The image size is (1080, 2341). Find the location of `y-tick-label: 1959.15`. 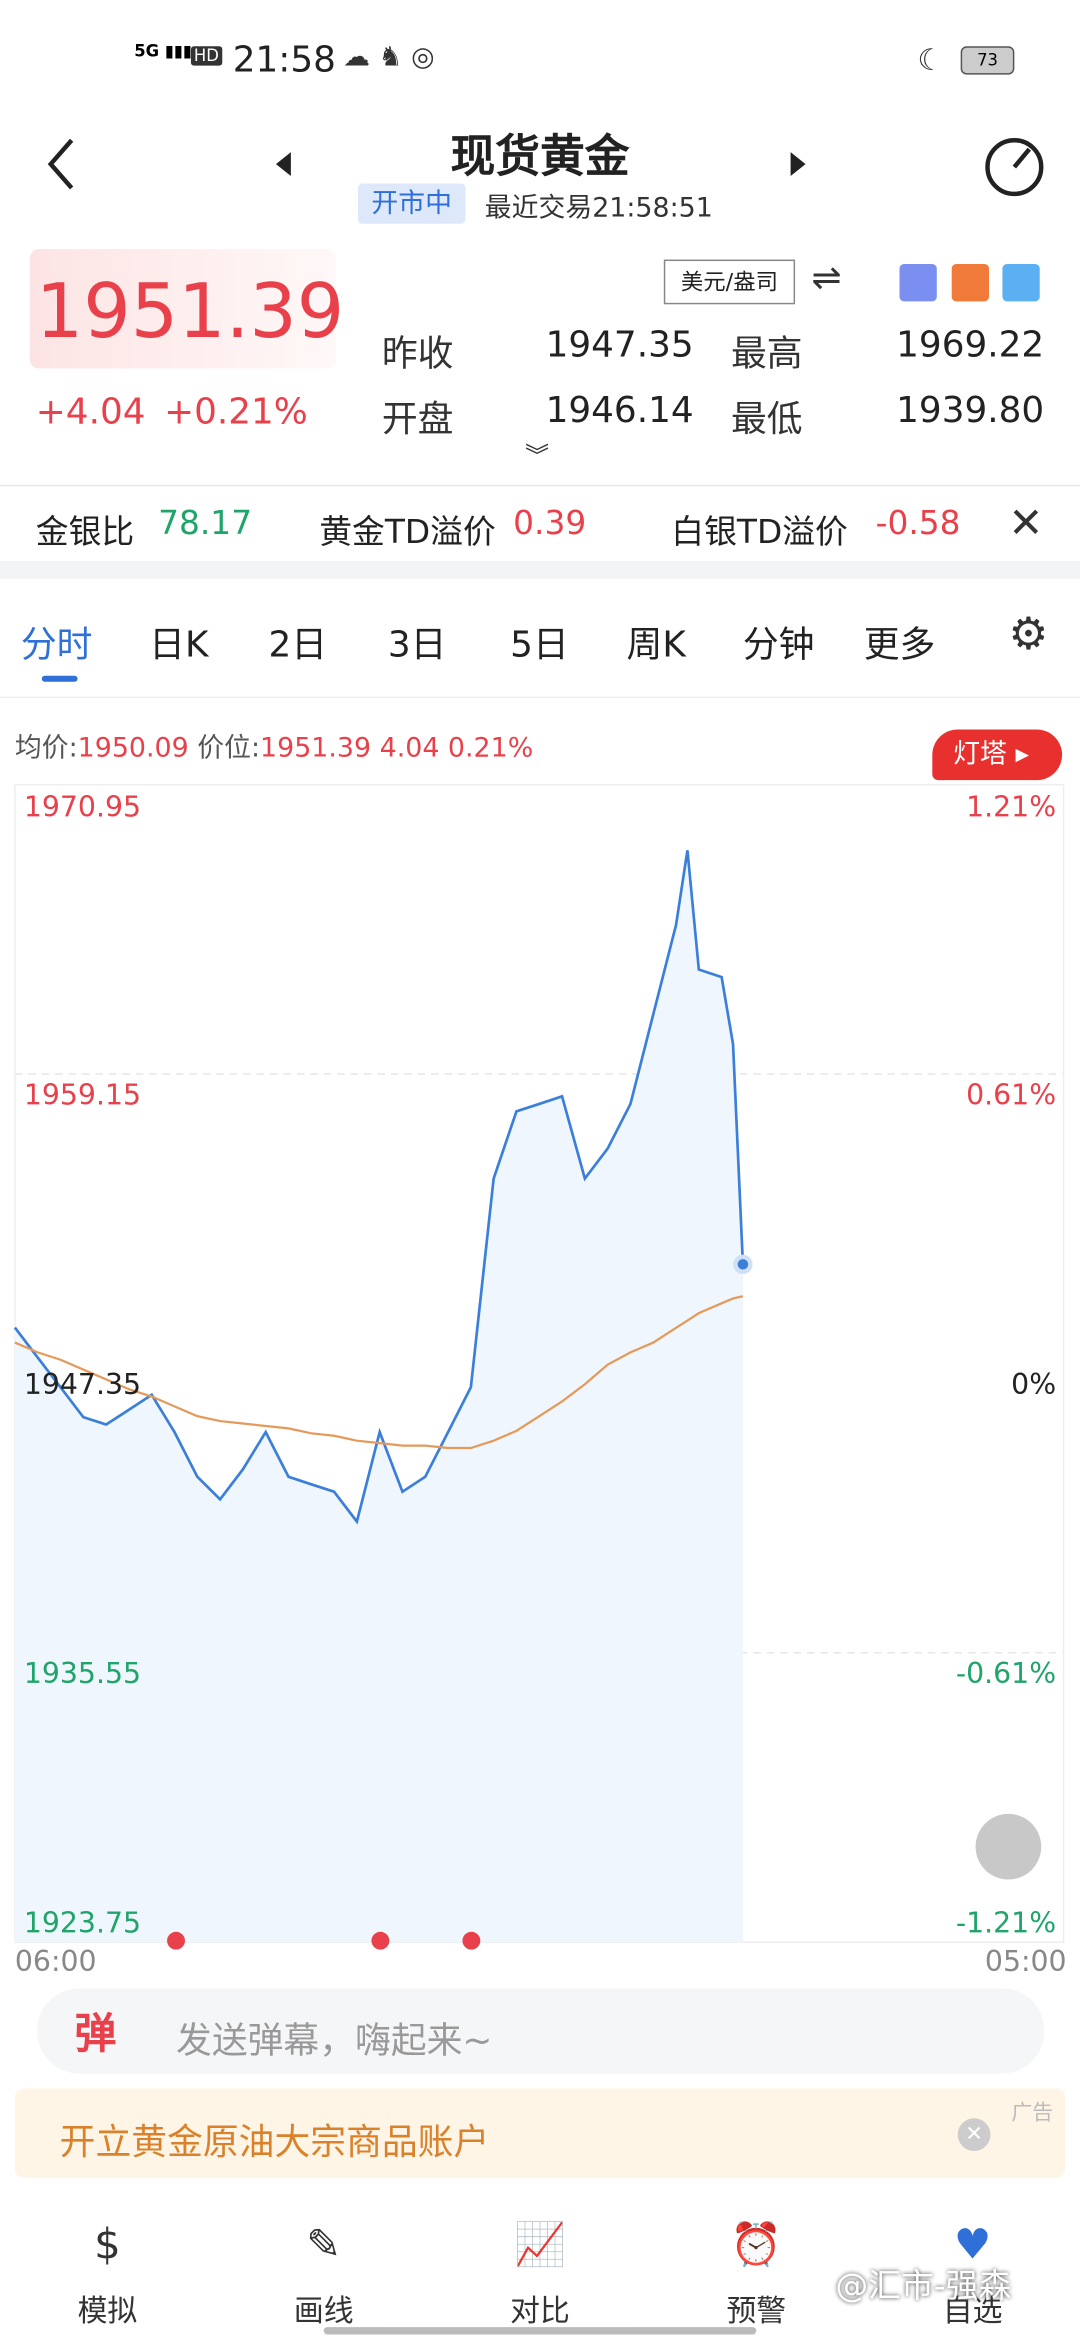

y-tick-label: 1959.15 is located at coordinates (82, 1094).